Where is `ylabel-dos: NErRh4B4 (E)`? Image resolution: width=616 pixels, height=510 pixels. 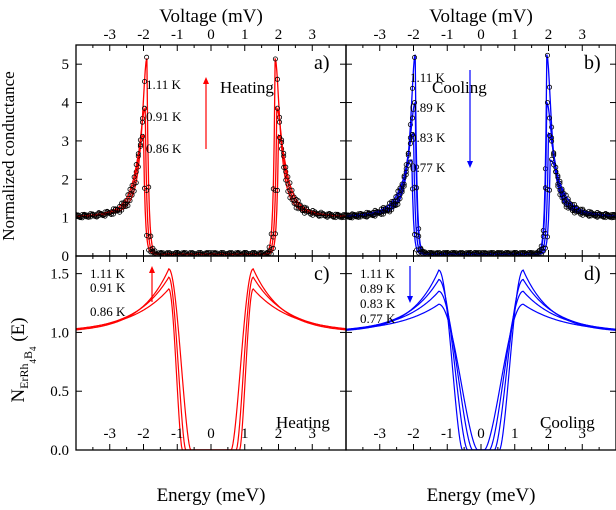
ylabel-dos: NErRh4B4 (E) is located at coordinates (23, 359).